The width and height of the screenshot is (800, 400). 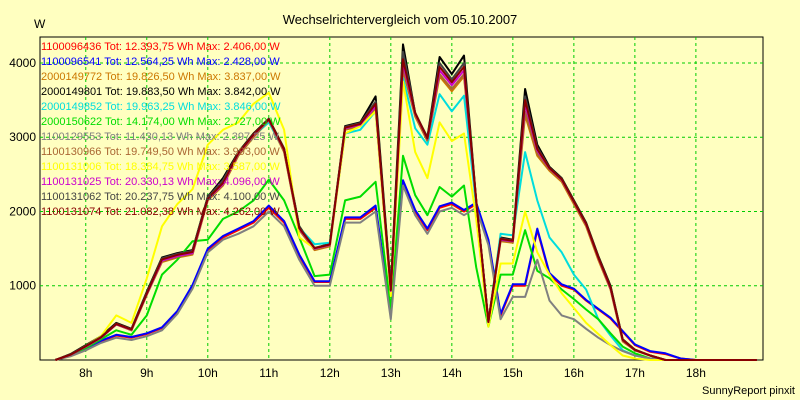 What do you see at coordinates (22, 137) in the screenshot?
I see `y-tick-label: 3000` at bounding box center [22, 137].